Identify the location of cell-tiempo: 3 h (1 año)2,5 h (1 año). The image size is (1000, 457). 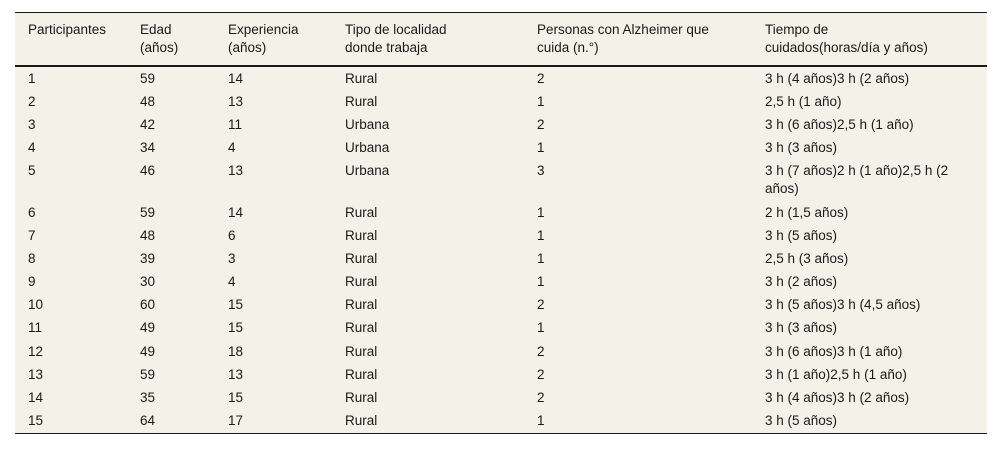
(836, 374).